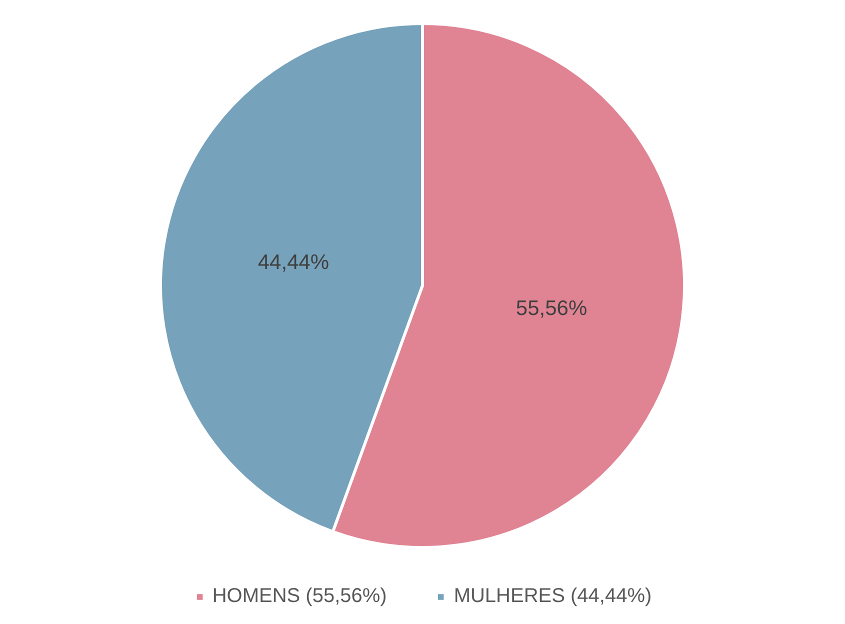 The image size is (845, 624). I want to click on data-label: 55,56%, so click(552, 308).